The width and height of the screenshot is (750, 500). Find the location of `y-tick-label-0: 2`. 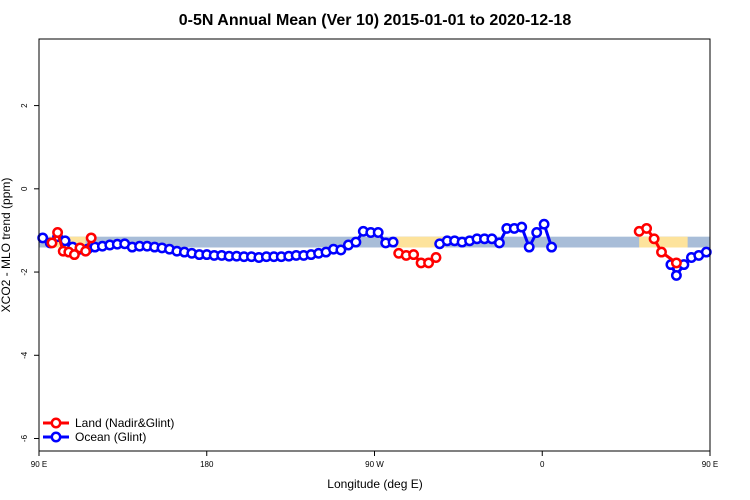

y-tick-label-0: 2 is located at coordinates (24, 105).